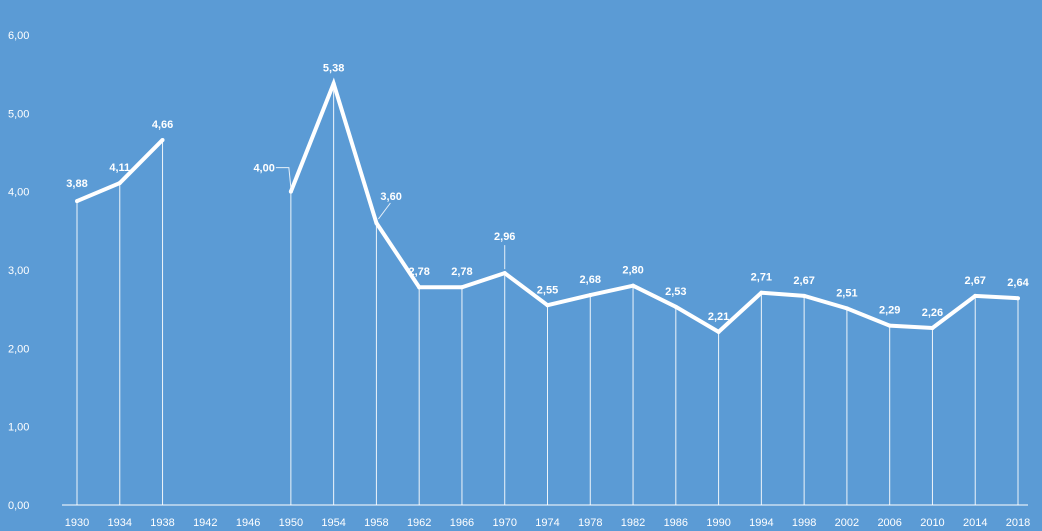 The height and width of the screenshot is (531, 1042). Describe the element at coordinates (718, 523) in the screenshot. I see `x-tick-label: 1990` at that location.